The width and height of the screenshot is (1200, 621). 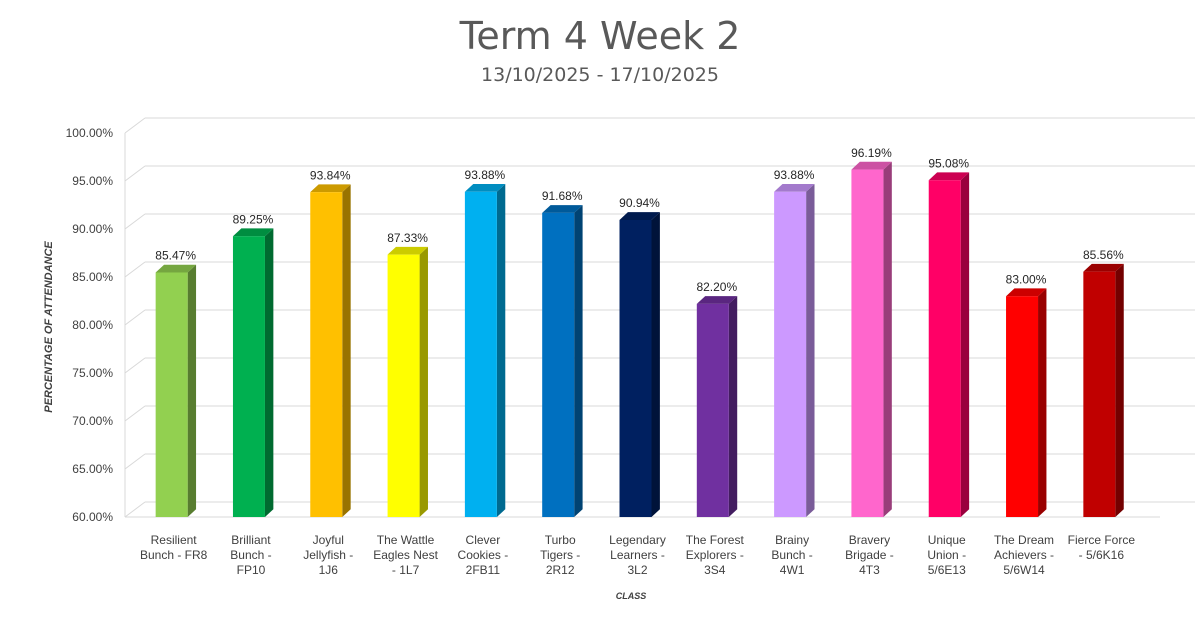 What do you see at coordinates (1026, 279) in the screenshot?
I see `data-label: 83.00%` at bounding box center [1026, 279].